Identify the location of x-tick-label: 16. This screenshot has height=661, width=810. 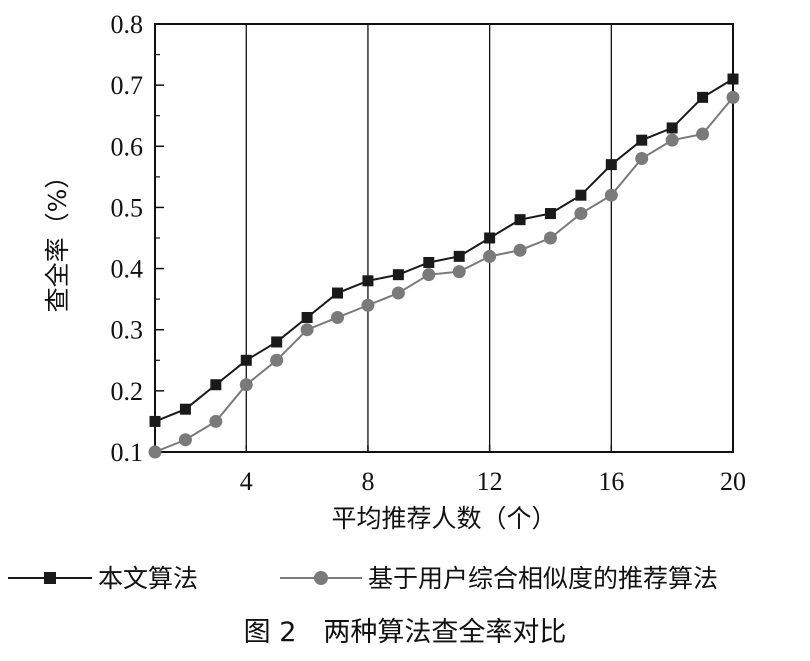
(611, 481).